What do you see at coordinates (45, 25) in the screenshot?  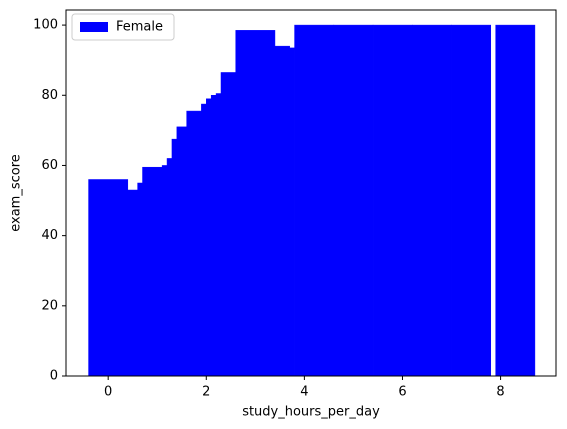 I see `y-tick-label: 100` at bounding box center [45, 25].